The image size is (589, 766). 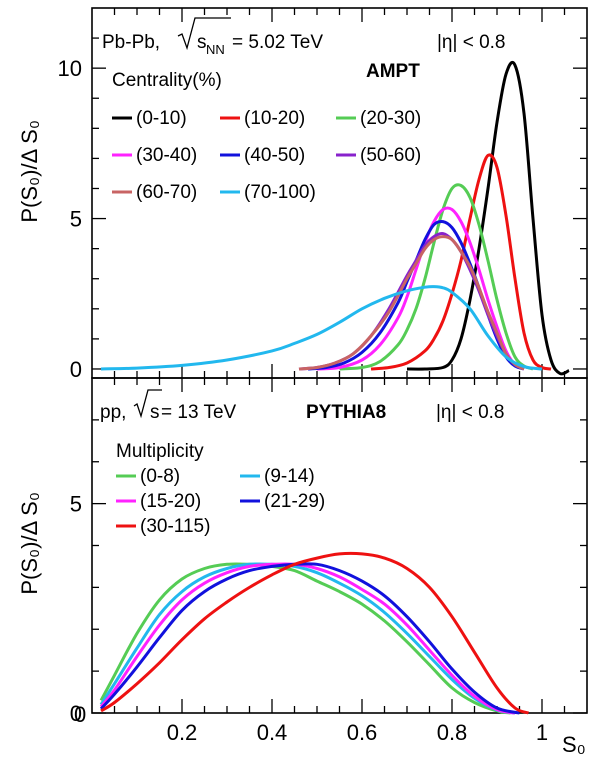 What do you see at coordinates (76, 504) in the screenshot?
I see `bottom-y-tick-label: 5` at bounding box center [76, 504].